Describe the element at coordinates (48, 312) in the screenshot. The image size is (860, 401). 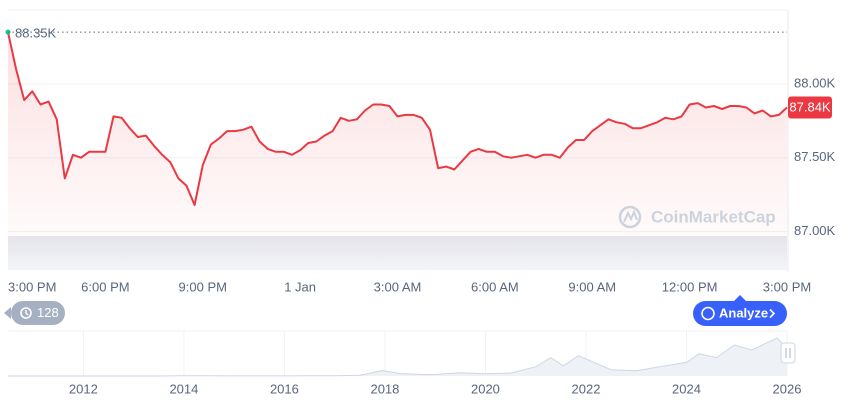
I see `history-count: 128` at that location.